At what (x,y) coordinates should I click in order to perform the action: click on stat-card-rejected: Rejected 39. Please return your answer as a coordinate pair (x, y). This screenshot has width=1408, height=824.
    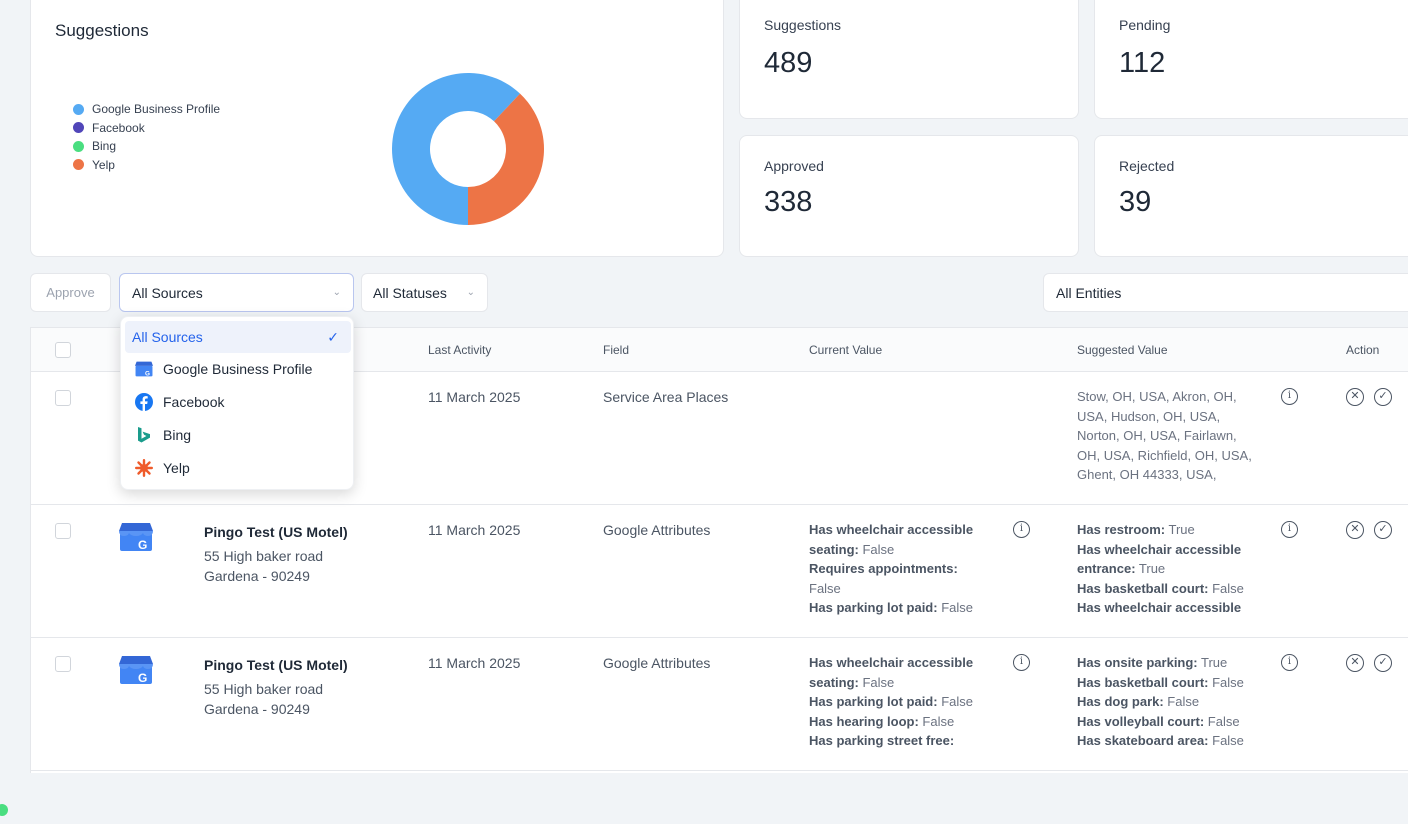
    Looking at the image, I should click on (1251, 196).